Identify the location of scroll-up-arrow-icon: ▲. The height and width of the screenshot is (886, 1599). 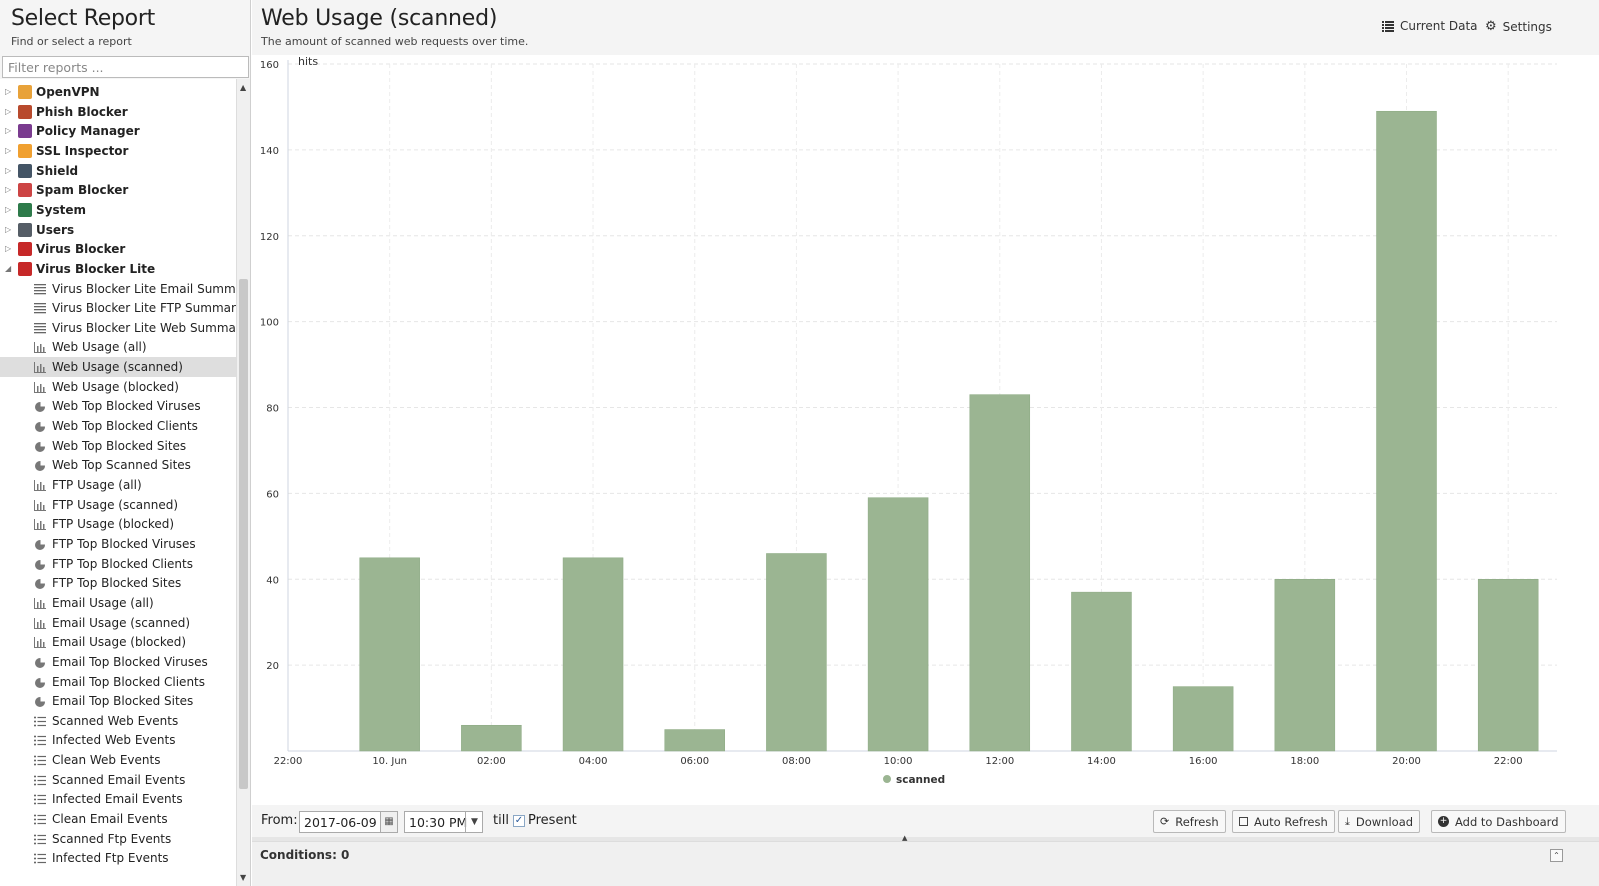
(243, 87).